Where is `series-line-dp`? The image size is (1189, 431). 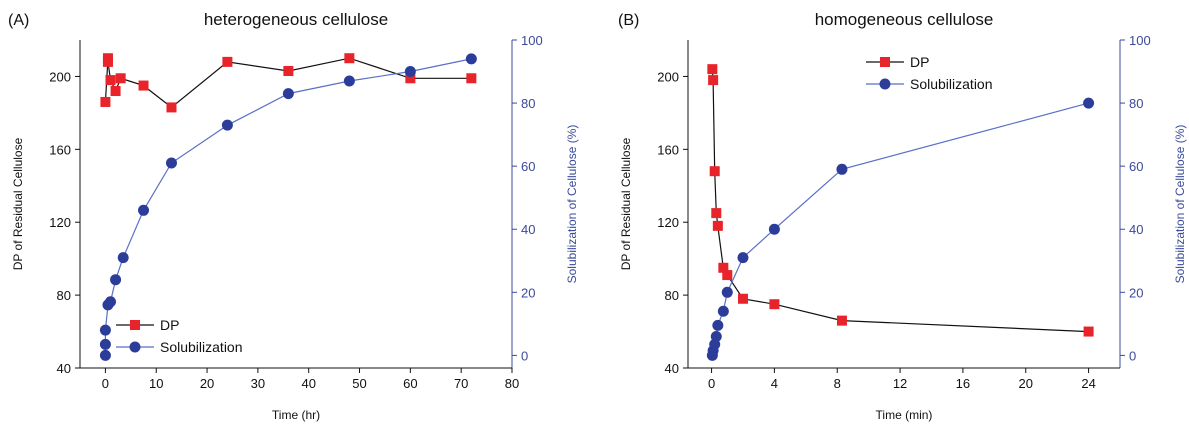 series-line-dp is located at coordinates (288, 83).